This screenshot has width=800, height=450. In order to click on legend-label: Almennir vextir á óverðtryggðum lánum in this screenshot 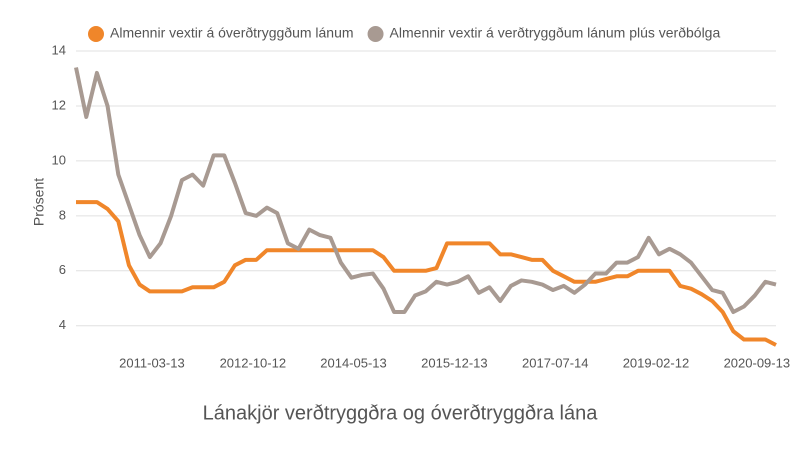, I will do `click(232, 33)`.